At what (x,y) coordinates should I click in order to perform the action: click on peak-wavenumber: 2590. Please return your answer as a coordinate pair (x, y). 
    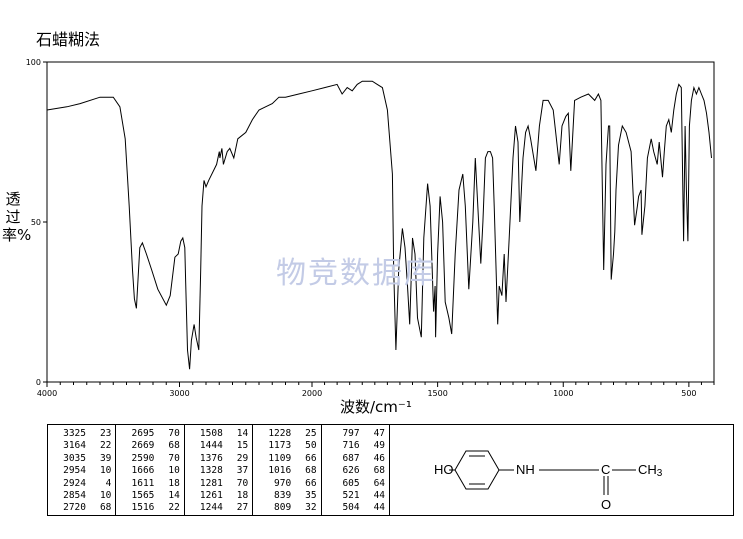
    Looking at the image, I should click on (143, 458).